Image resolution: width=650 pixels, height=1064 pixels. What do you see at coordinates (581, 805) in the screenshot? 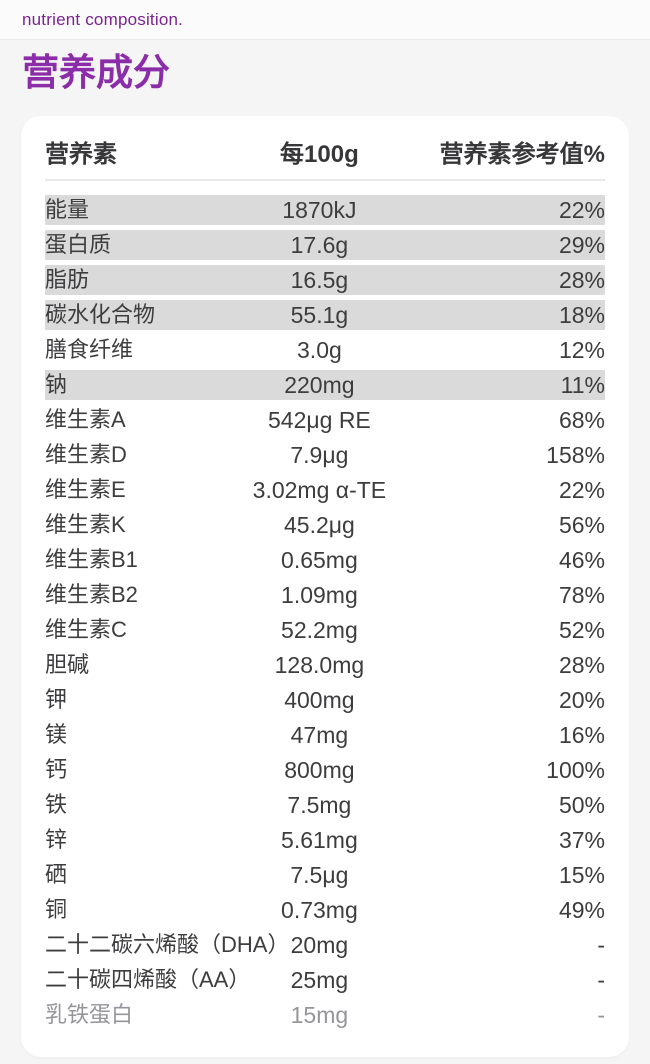
I see `nutrient-nrv: 50%` at bounding box center [581, 805].